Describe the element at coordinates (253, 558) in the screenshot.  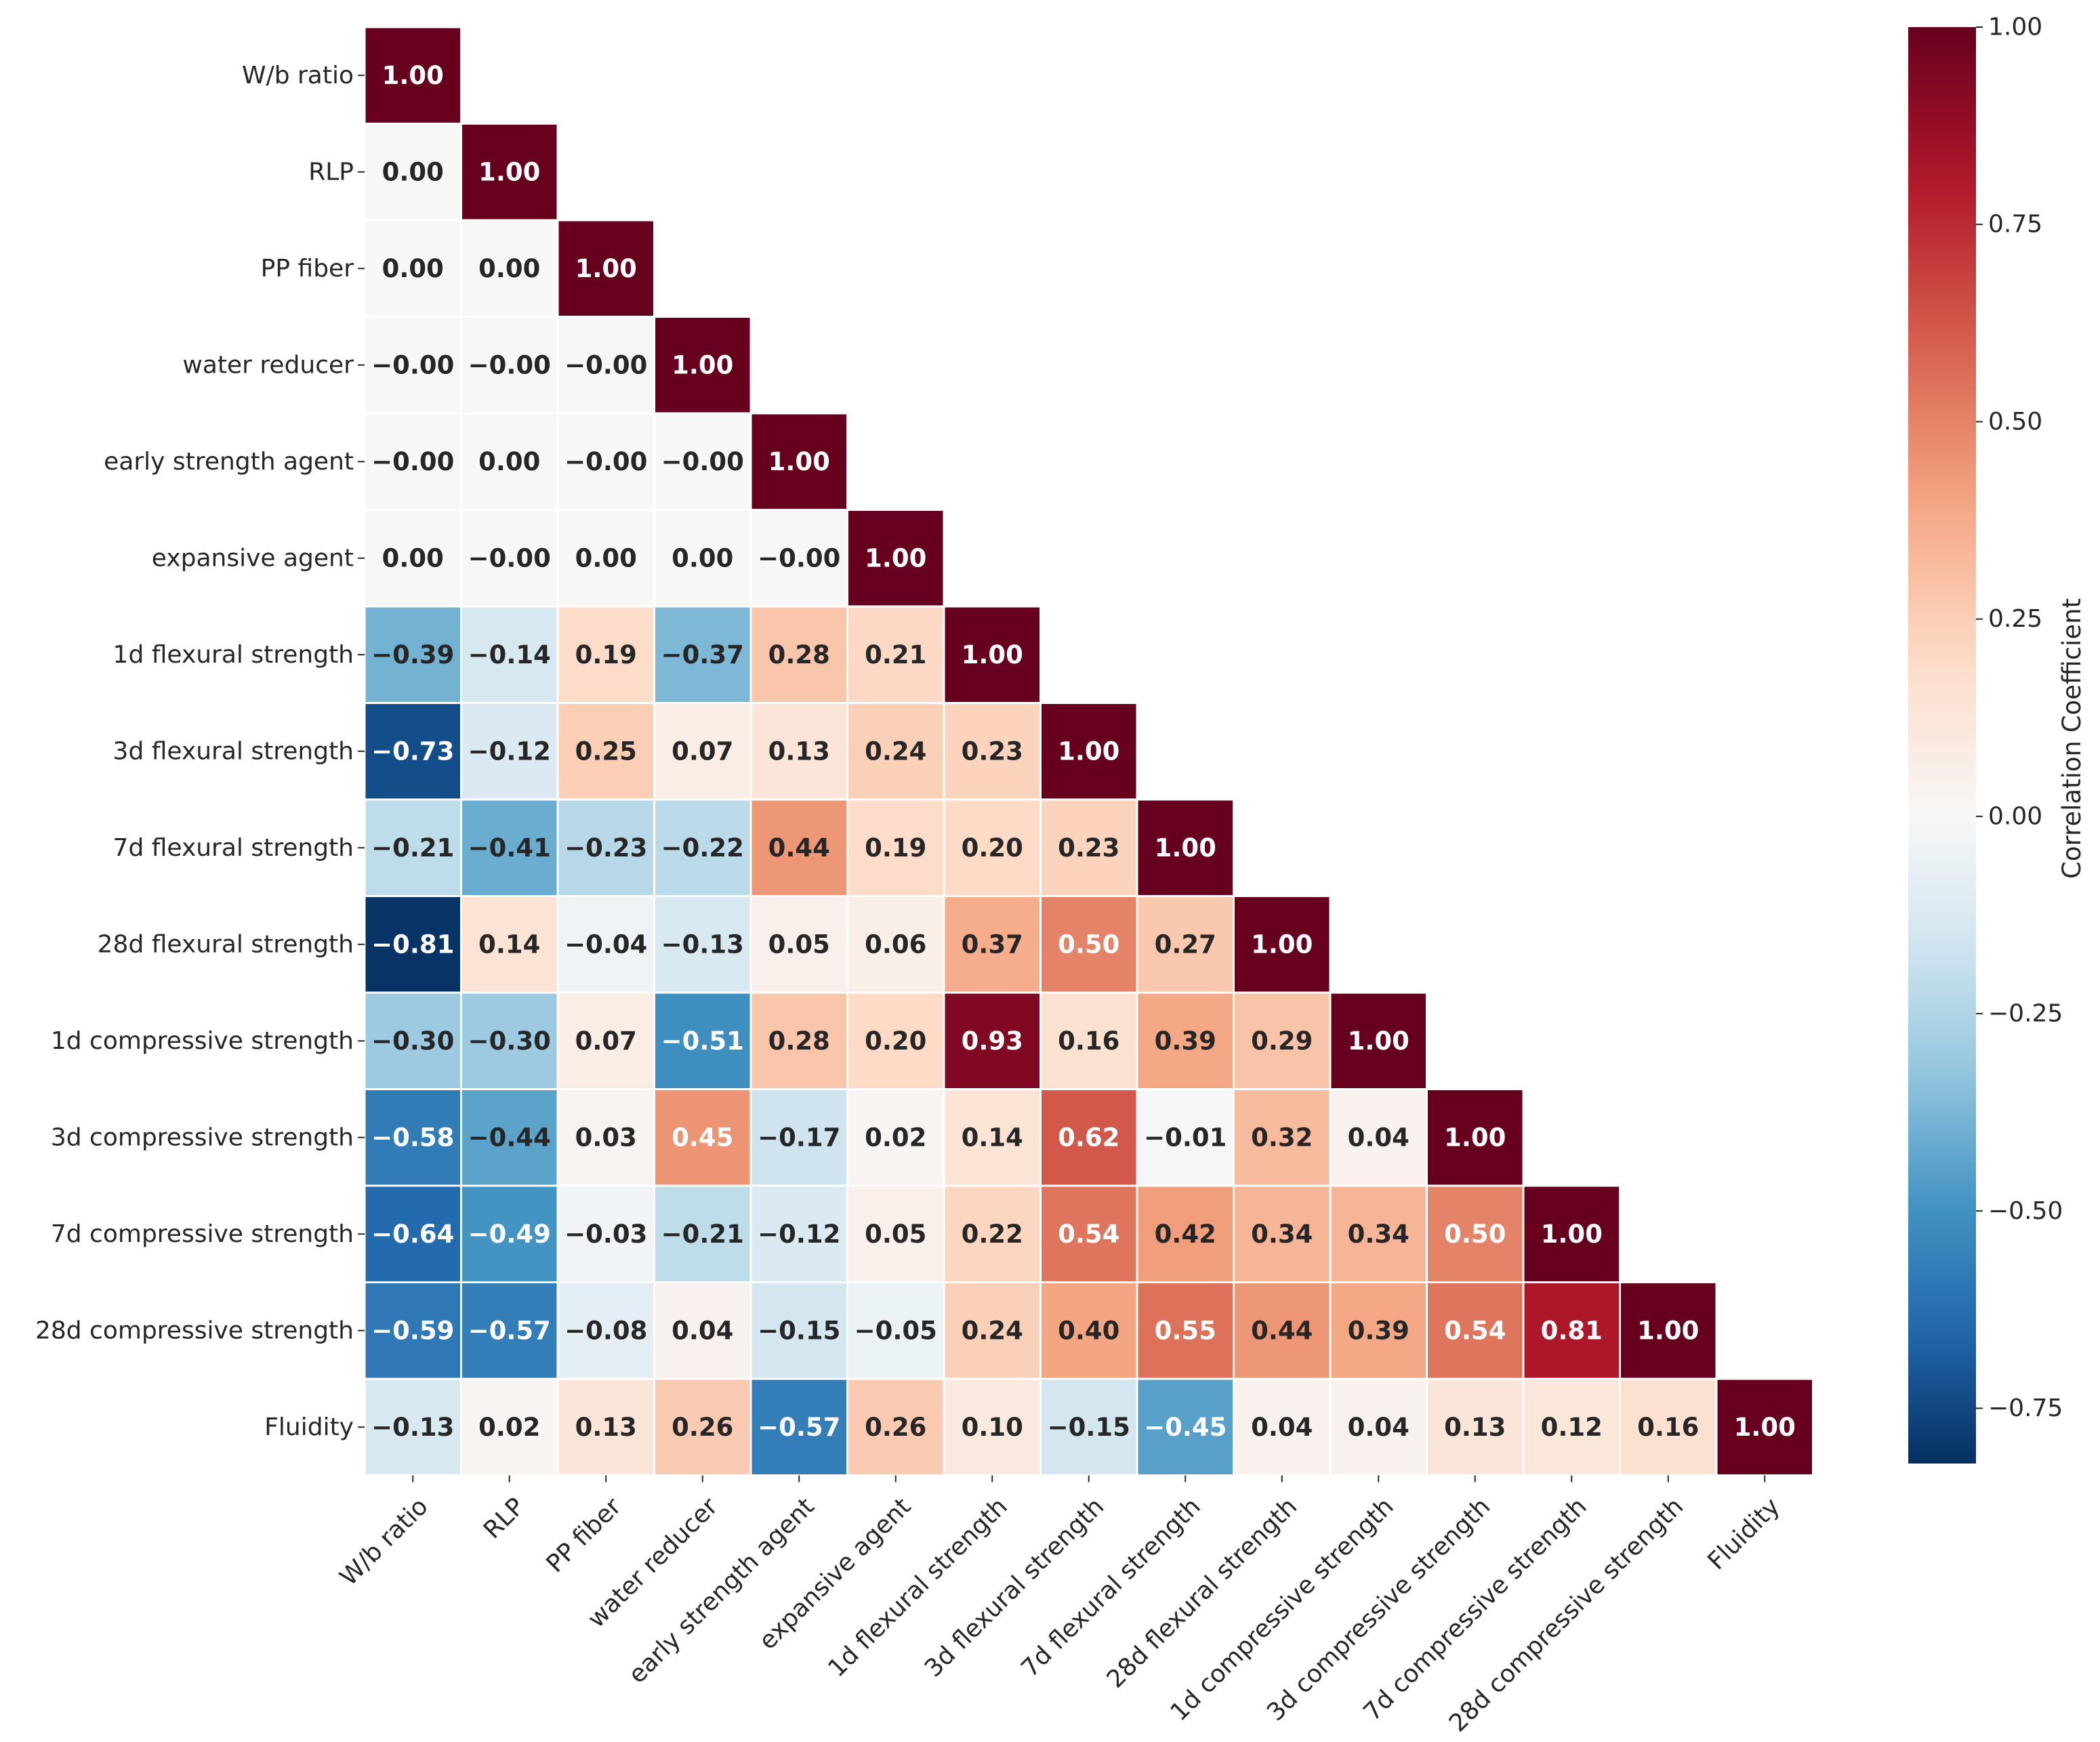
I see `y-axis-tick-label: expansive agent` at that location.